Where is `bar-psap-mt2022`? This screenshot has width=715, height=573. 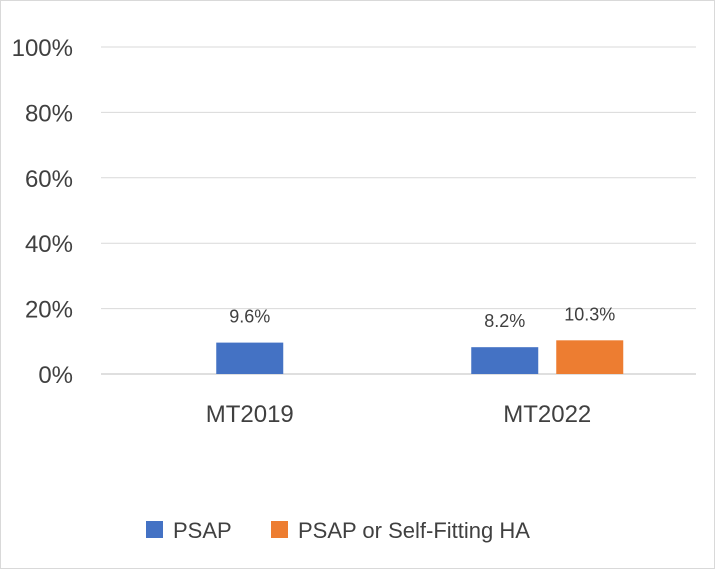
bar-psap-mt2022 is located at coordinates (505, 360).